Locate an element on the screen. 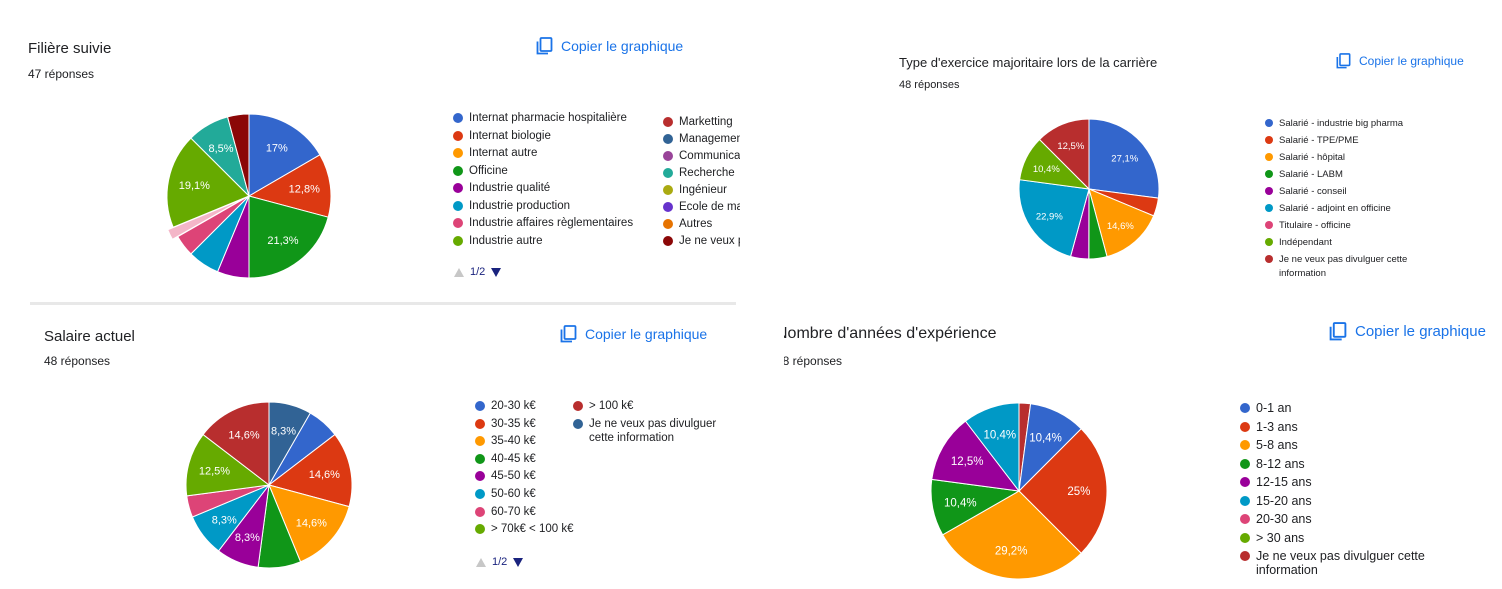 The width and height of the screenshot is (1502, 589). pie-data-label: 19,1% is located at coordinates (194, 186).